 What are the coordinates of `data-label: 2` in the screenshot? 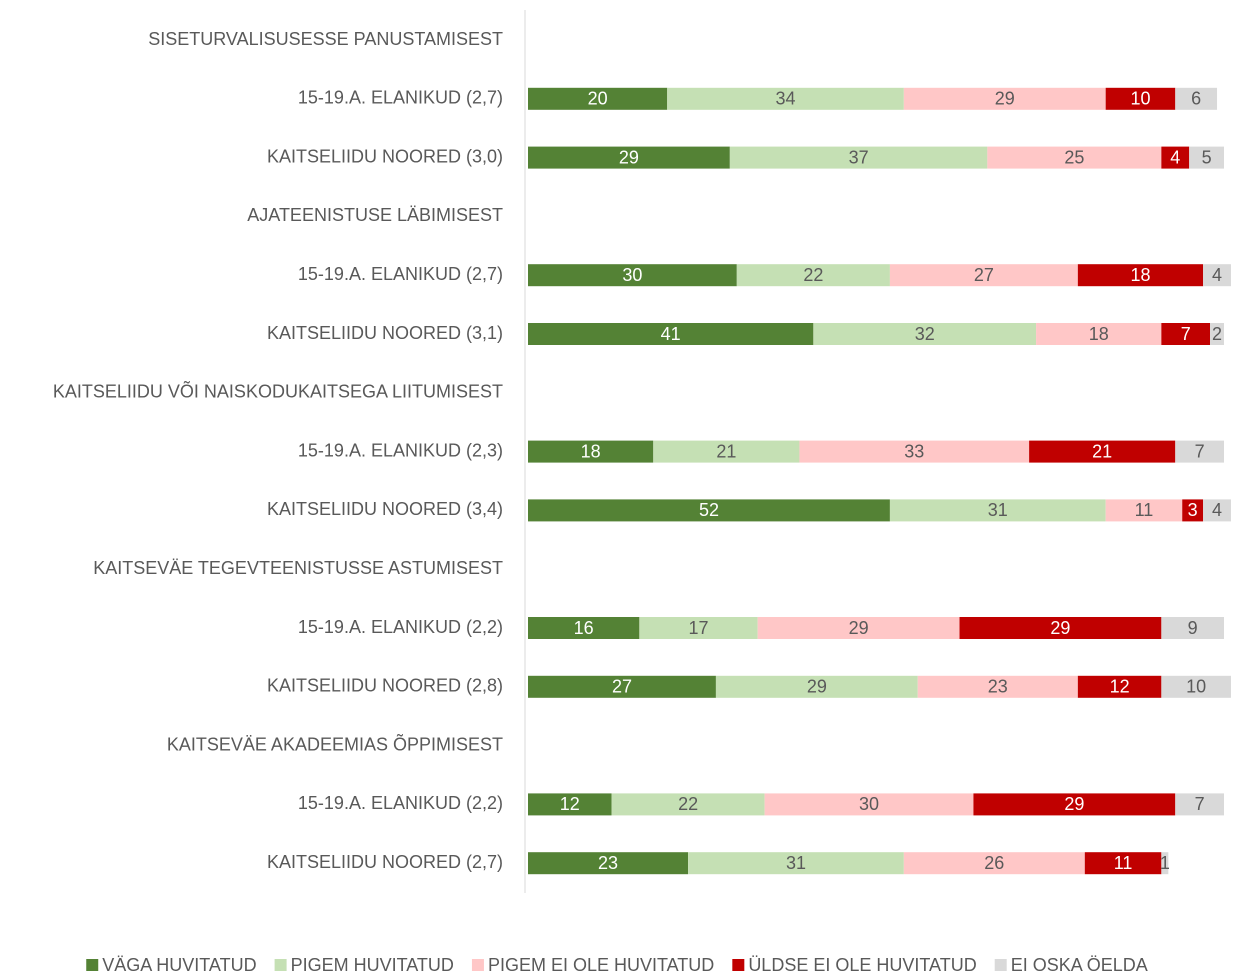 It's located at (1217, 334).